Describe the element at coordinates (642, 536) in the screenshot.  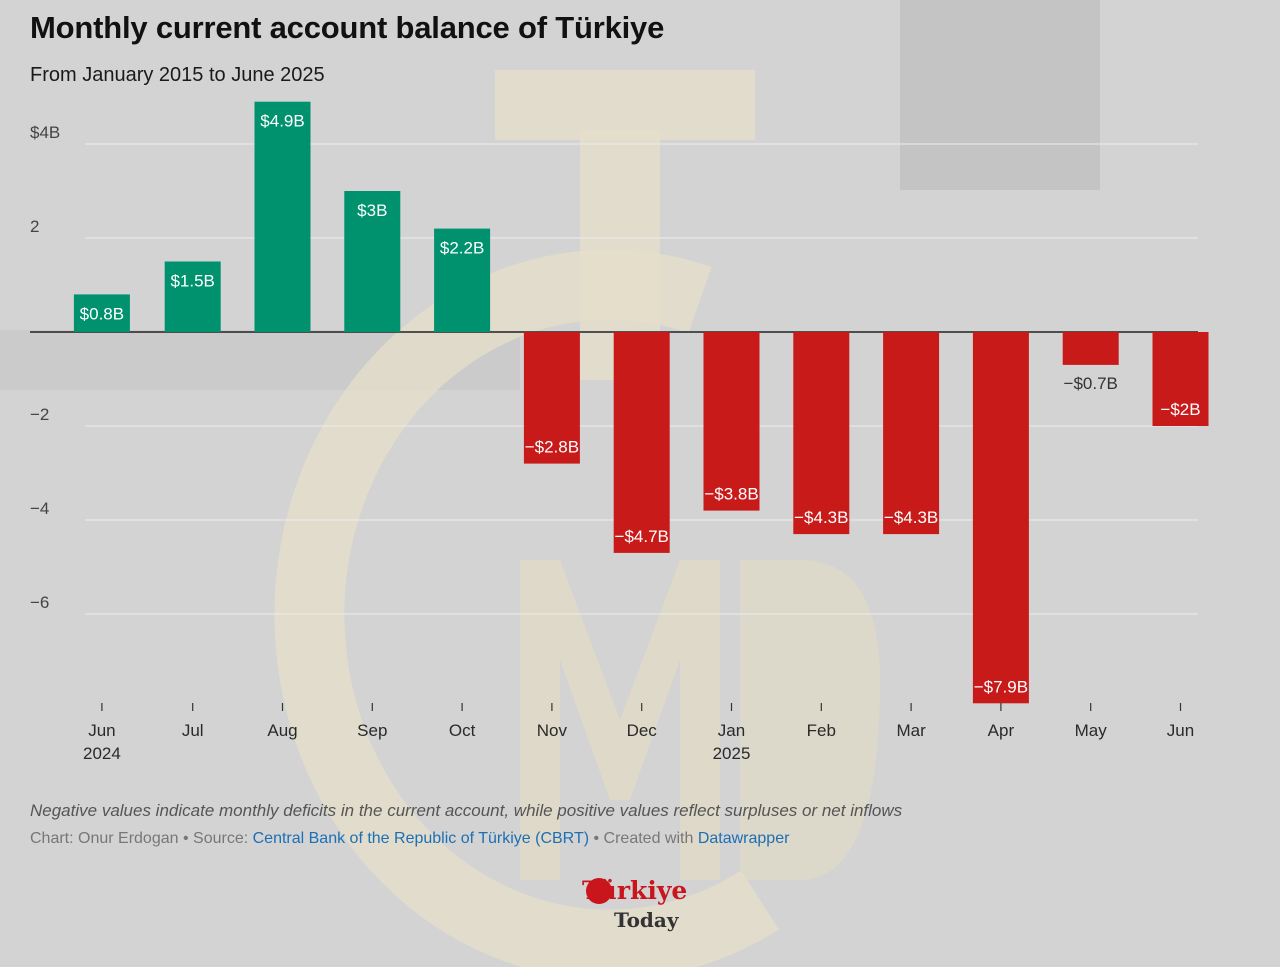
I see `bar-value-label: −$4.7B` at that location.